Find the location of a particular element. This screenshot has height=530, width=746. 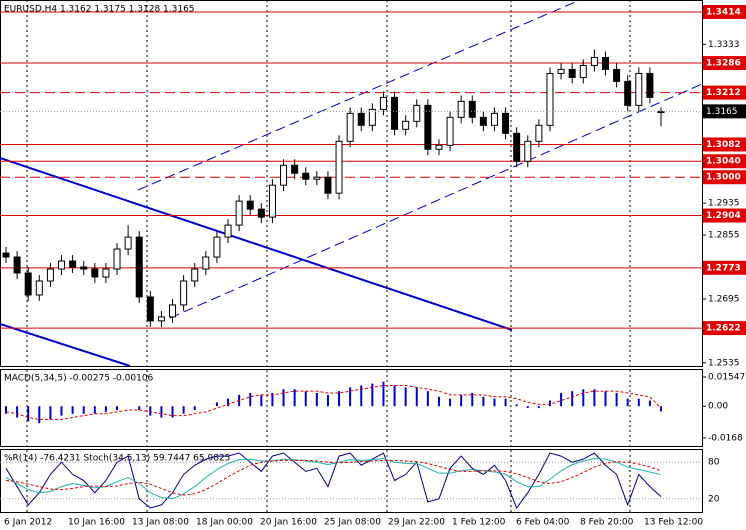

macd-signal is located at coordinates (333, 402).